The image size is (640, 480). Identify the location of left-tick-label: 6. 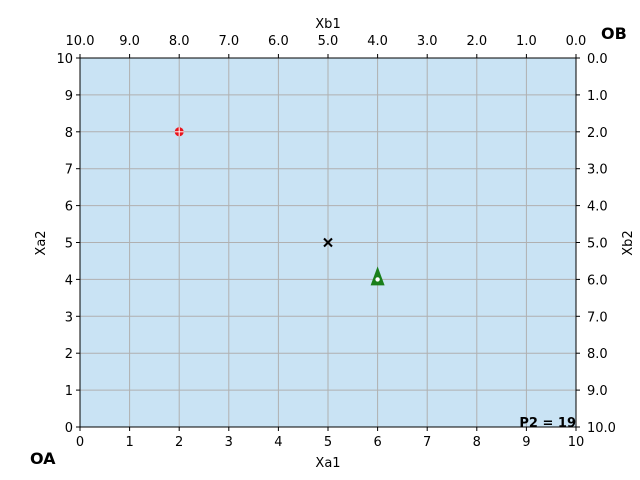
(69, 207).